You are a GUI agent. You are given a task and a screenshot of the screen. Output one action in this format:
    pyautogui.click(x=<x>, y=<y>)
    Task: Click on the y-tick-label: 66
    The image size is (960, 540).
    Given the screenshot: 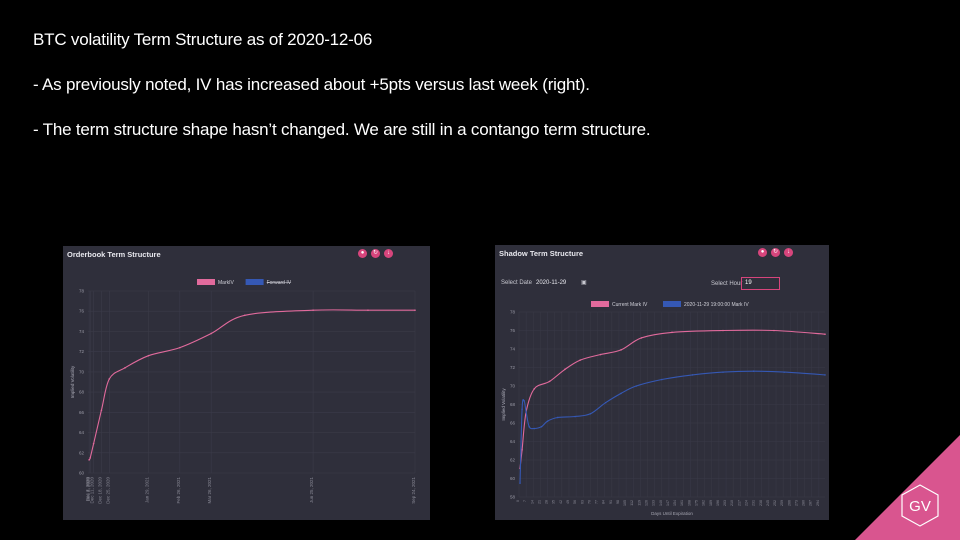 What is the action you would take?
    pyautogui.click(x=82, y=412)
    